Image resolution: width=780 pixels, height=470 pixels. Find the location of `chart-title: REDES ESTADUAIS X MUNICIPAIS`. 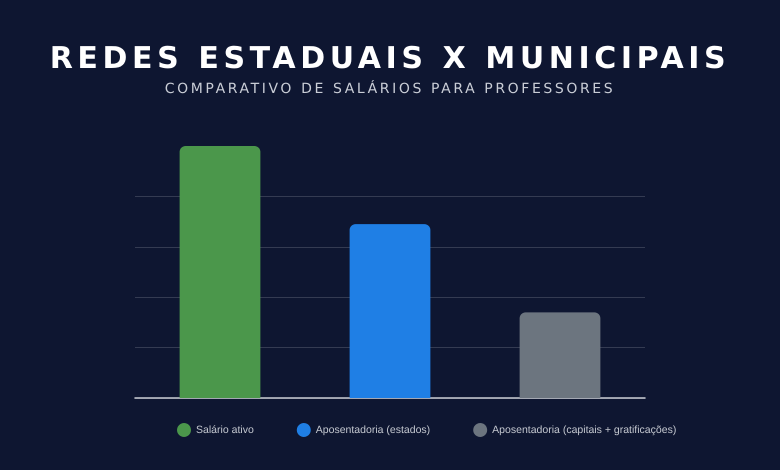

chart-title: REDES ESTADUAIS X MUNICIPAIS is located at coordinates (390, 59).